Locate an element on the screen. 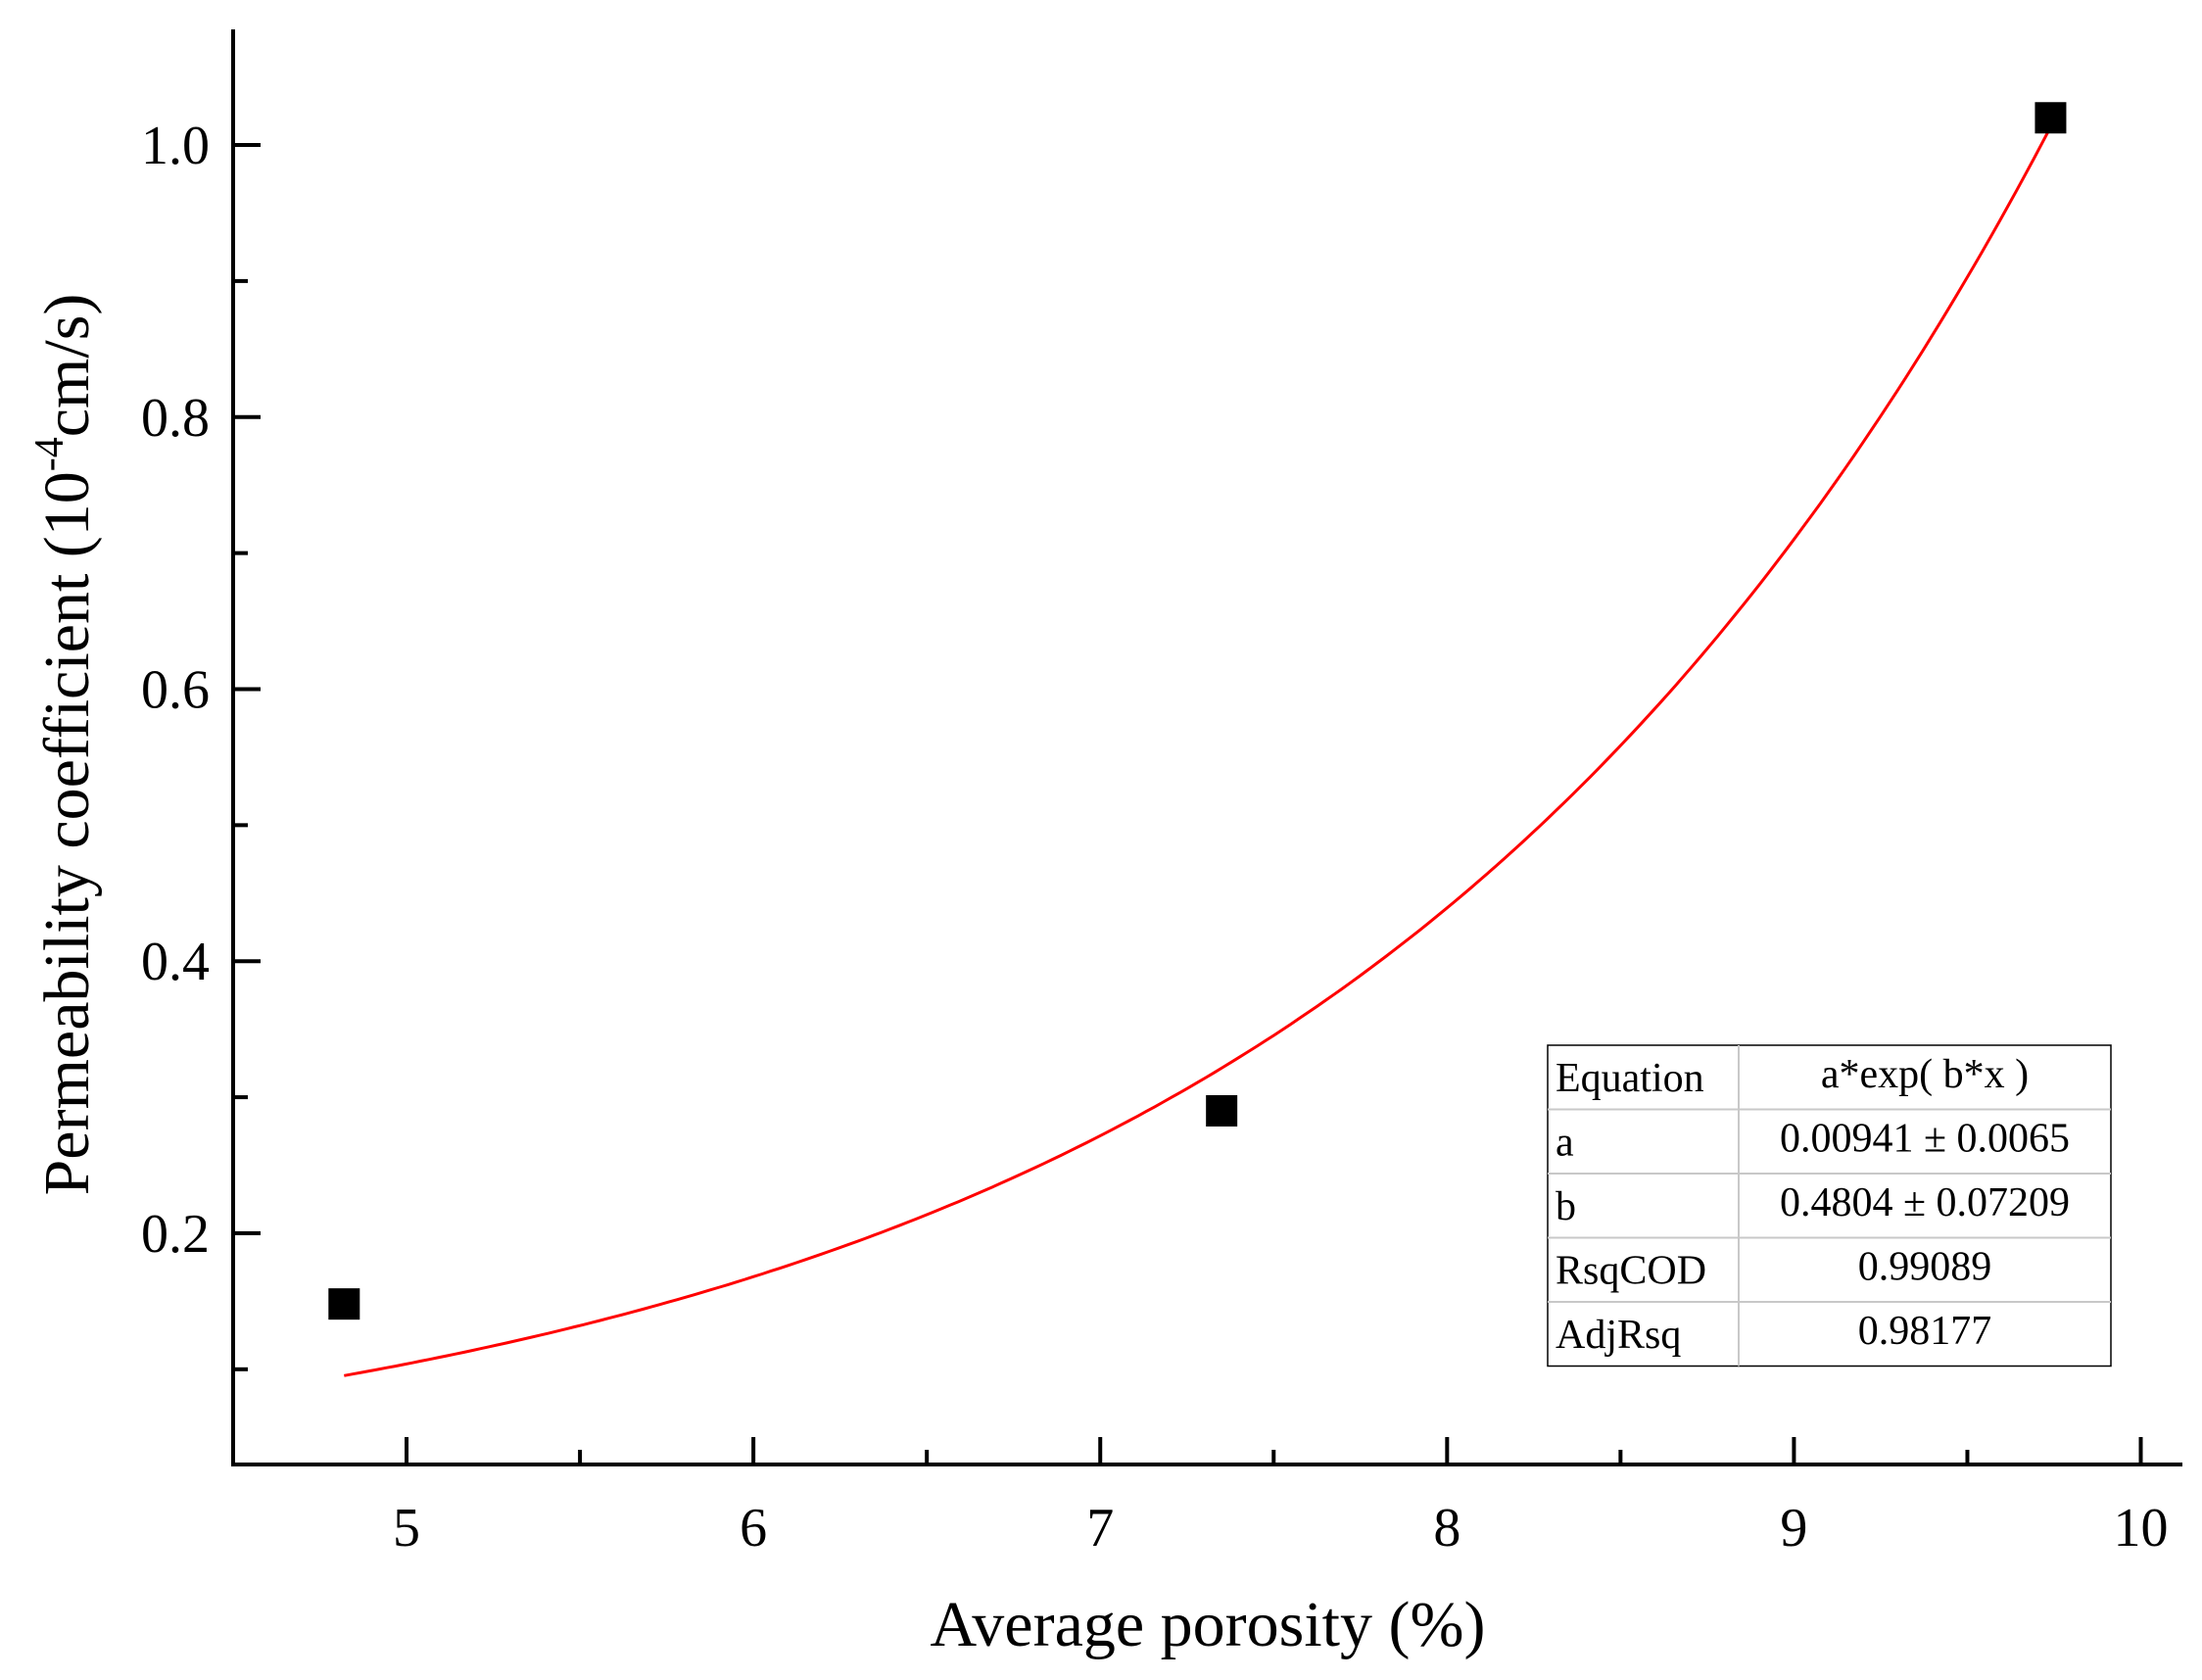 Image resolution: width=2202 pixels, height=1680 pixels. fit-table-frame is located at coordinates (1829, 1206).